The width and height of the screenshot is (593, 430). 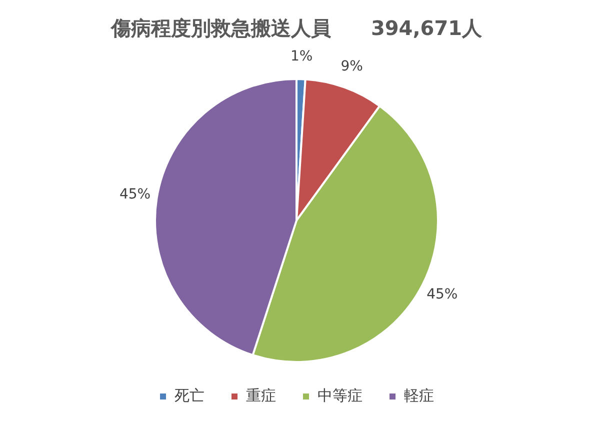 What do you see at coordinates (419, 395) in the screenshot?
I see `legend-label: 軽症` at bounding box center [419, 395].